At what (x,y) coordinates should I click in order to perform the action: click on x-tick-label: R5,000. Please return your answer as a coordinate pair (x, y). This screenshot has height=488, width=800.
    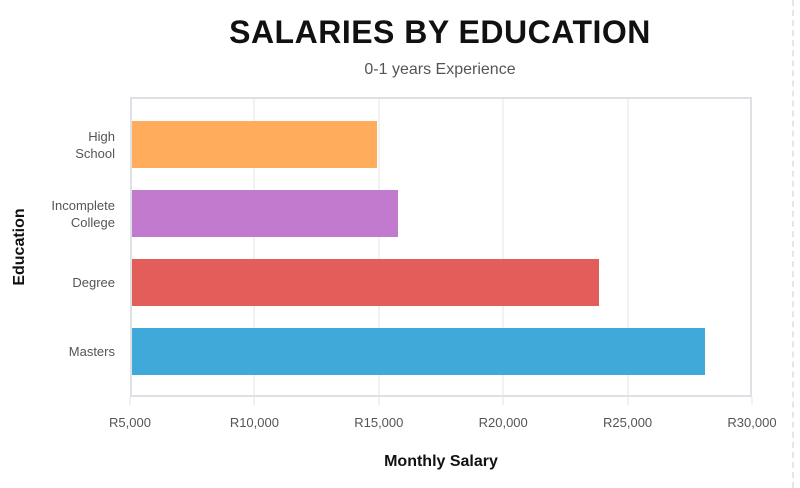
    Looking at the image, I should click on (130, 422).